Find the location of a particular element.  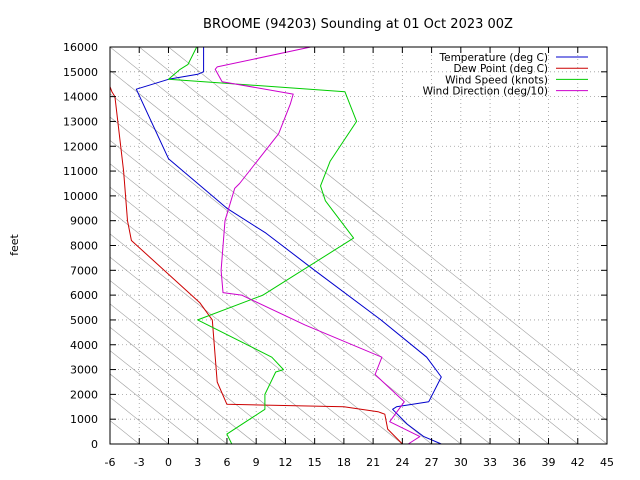

y-tick-label: 8000 is located at coordinates (84, 246).